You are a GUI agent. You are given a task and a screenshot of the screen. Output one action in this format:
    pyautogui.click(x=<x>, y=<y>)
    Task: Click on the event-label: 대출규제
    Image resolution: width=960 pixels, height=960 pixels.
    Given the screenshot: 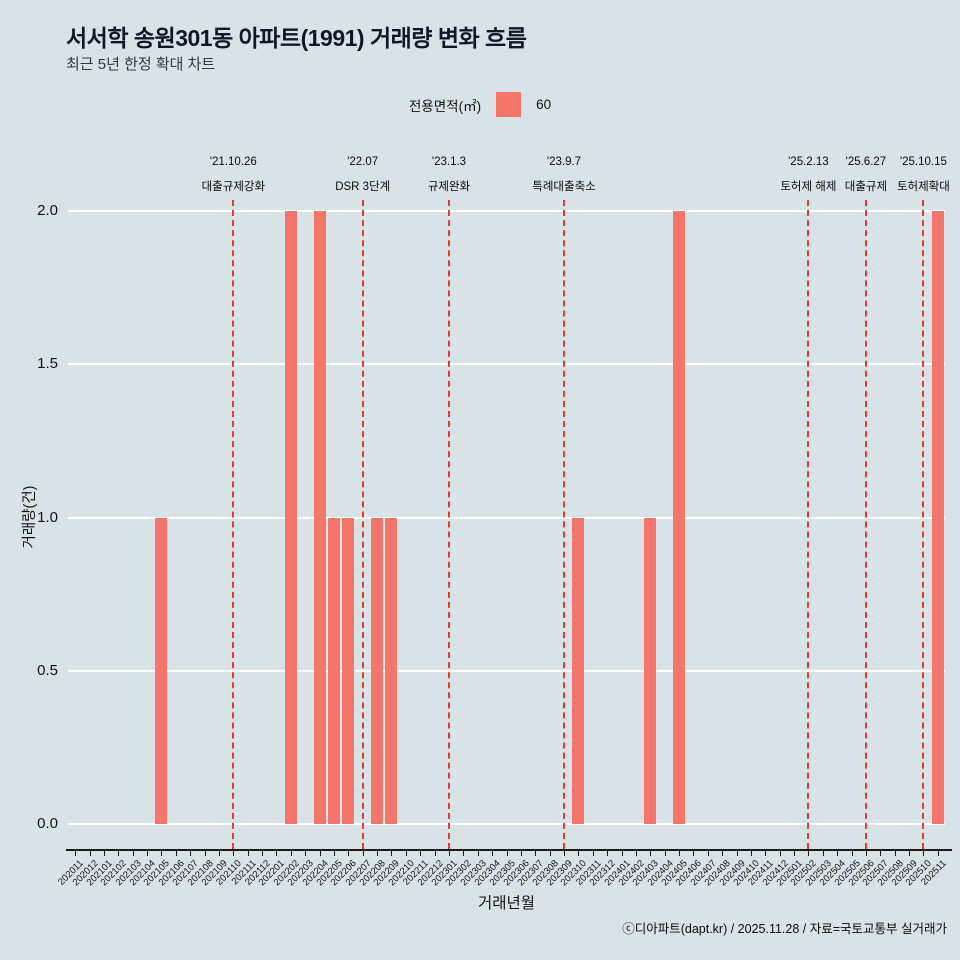 What is the action you would take?
    pyautogui.click(x=866, y=187)
    